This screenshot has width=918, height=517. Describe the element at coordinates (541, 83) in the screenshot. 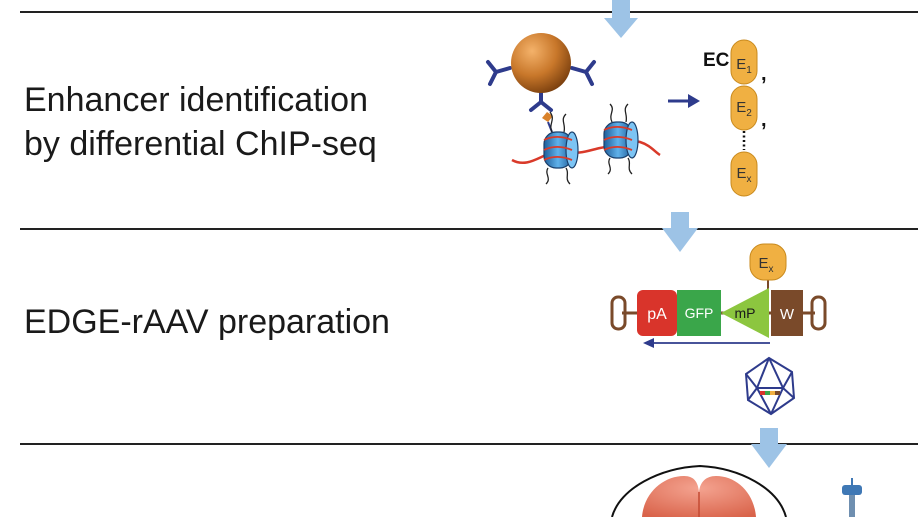

I see `antibody-bead-icon` at that location.